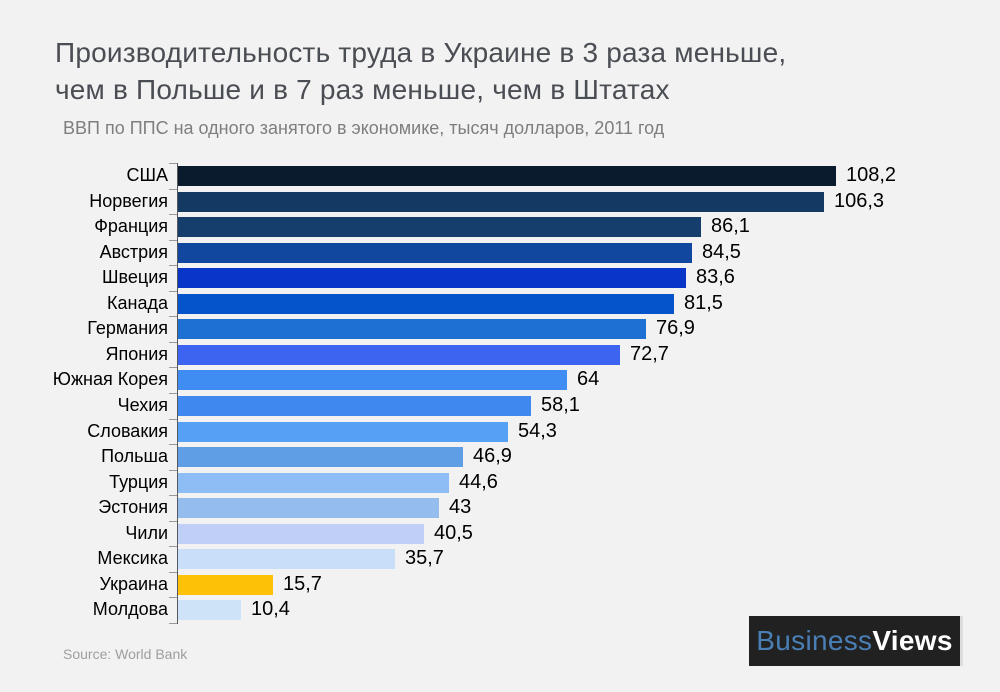 The image size is (1000, 692). I want to click on bar-row: Канада 81,5, so click(500, 304).